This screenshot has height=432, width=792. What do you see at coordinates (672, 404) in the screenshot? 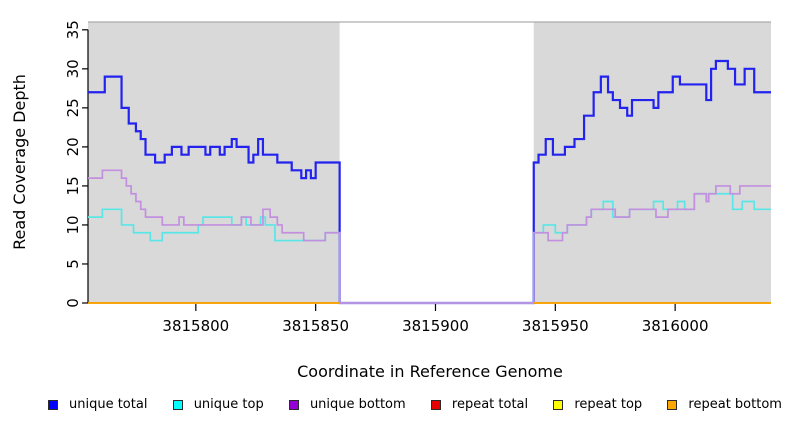
I see `legend-swatch-repeat-bottom` at bounding box center [672, 404].